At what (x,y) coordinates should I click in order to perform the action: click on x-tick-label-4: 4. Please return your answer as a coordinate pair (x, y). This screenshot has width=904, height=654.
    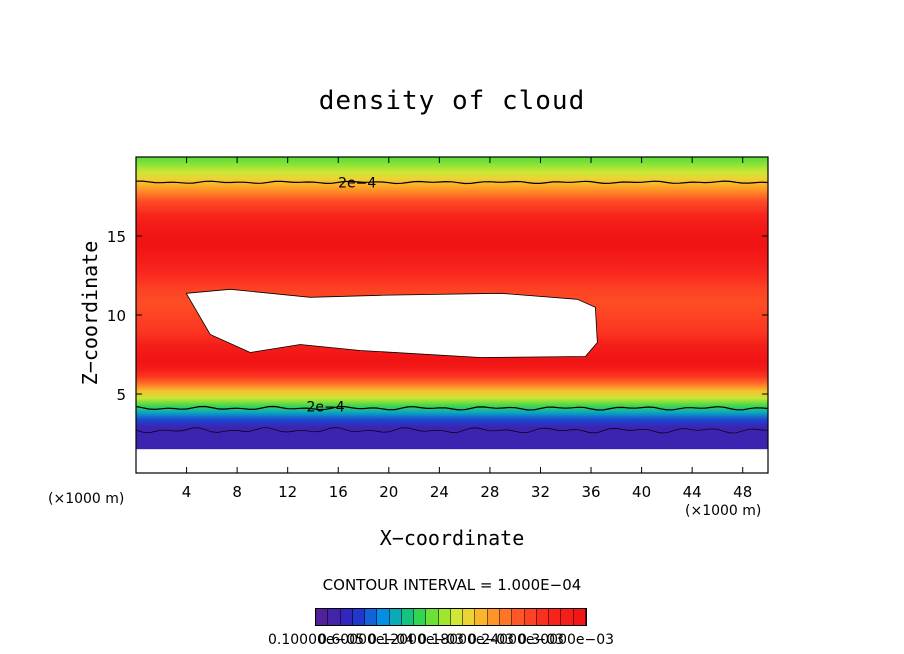
    Looking at the image, I should click on (187, 492).